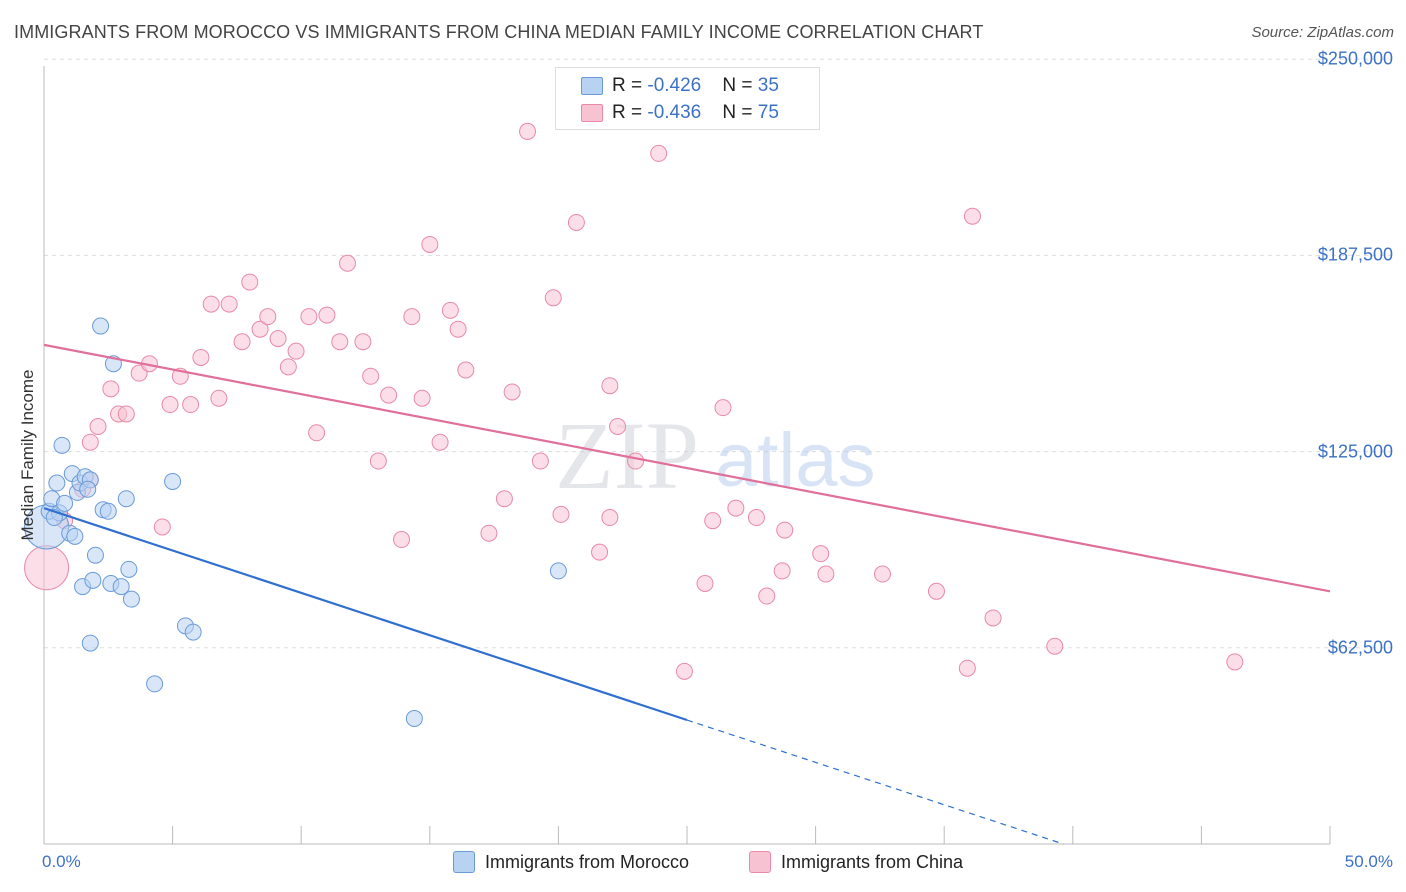  Describe the element at coordinates (1360, 647) in the screenshot. I see `y-tick-label: $62,500` at that location.